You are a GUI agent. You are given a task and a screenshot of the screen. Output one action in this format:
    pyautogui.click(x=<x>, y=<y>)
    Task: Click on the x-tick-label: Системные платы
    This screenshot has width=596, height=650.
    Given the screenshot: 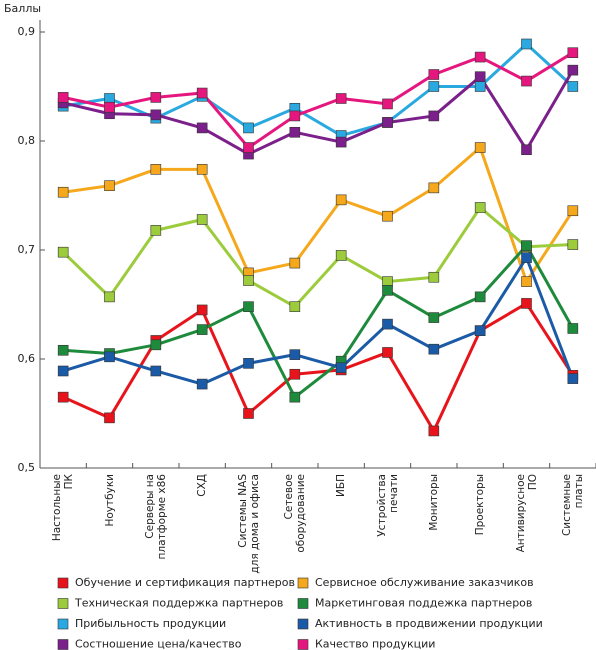 What is the action you would take?
    pyautogui.click(x=572, y=505)
    